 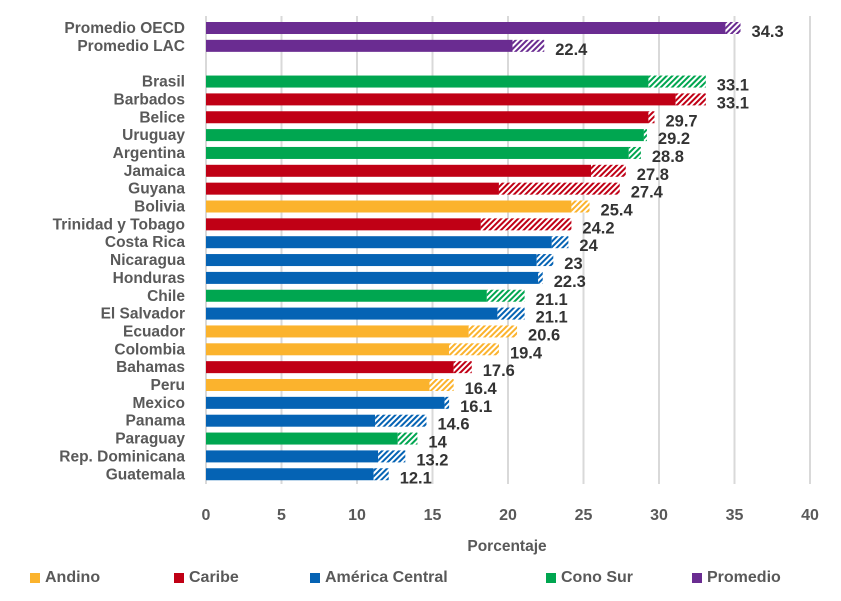 I want to click on category-label: Honduras, so click(x=149, y=278).